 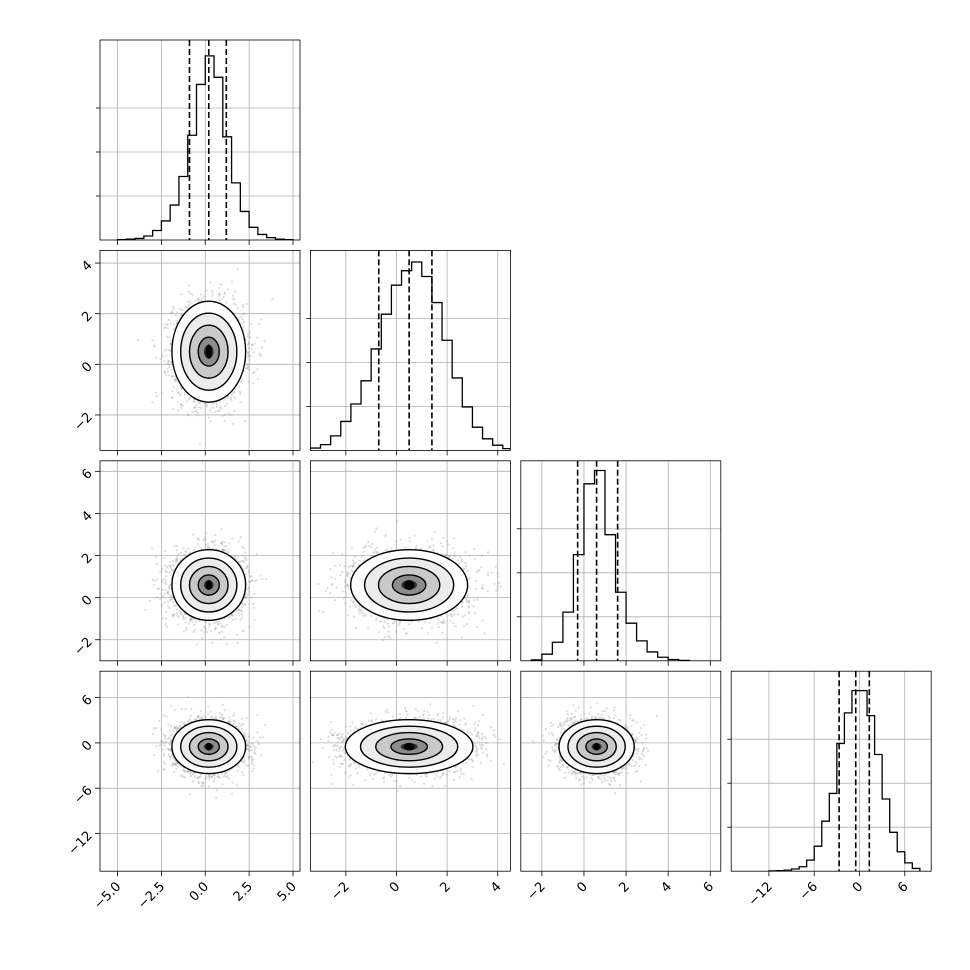 What do you see at coordinates (83, 422) in the screenshot?
I see `y-tick-label: −2` at bounding box center [83, 422].